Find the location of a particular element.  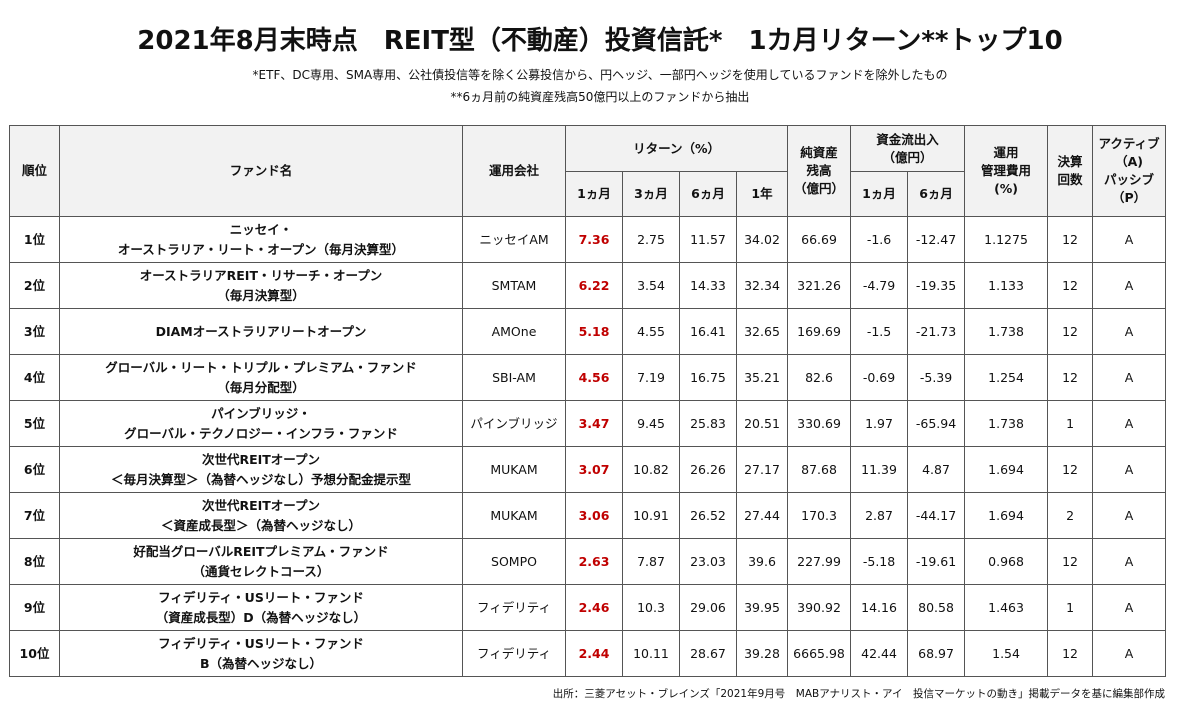

cell-return-1m: 5.18 is located at coordinates (594, 331).